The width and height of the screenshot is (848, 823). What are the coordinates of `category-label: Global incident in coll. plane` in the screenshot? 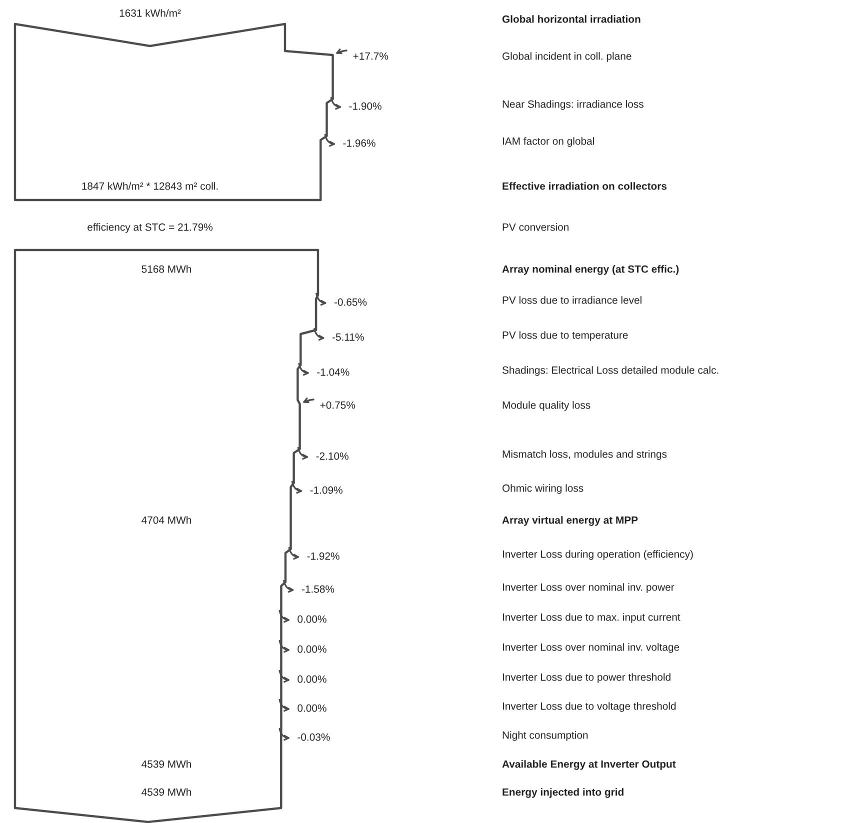 It's located at (567, 57).